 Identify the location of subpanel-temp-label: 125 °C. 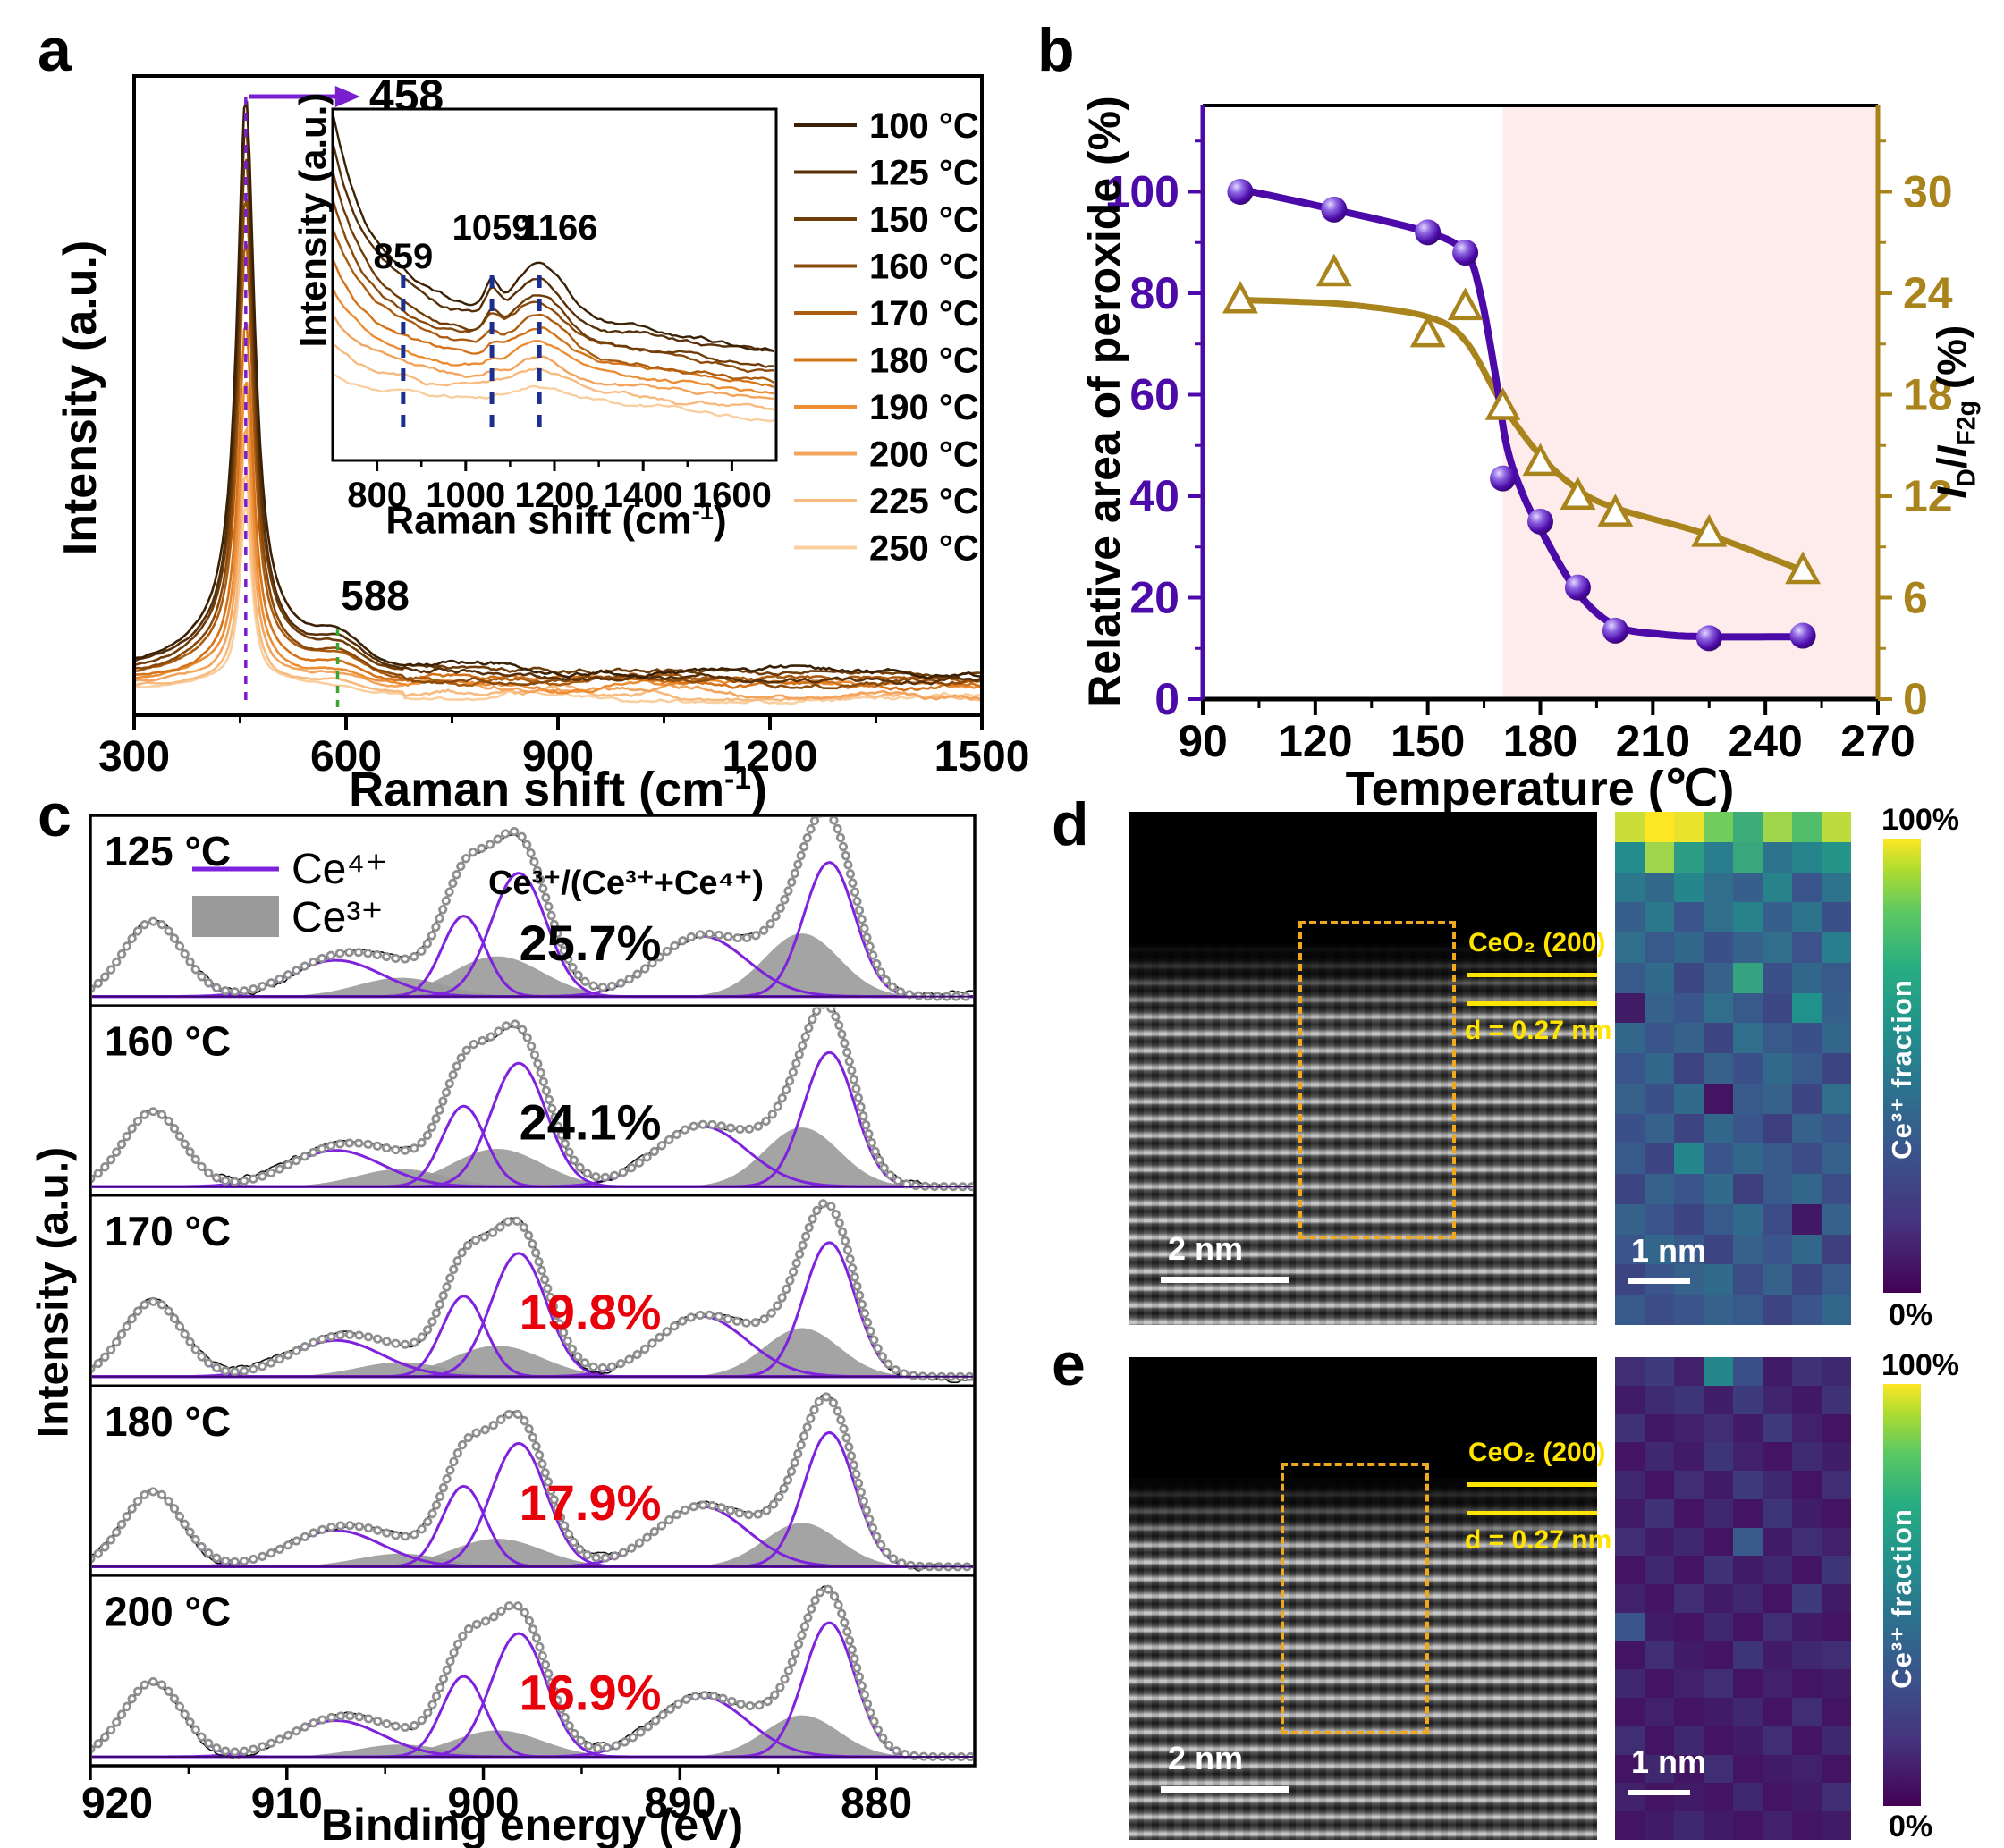
(168, 851).